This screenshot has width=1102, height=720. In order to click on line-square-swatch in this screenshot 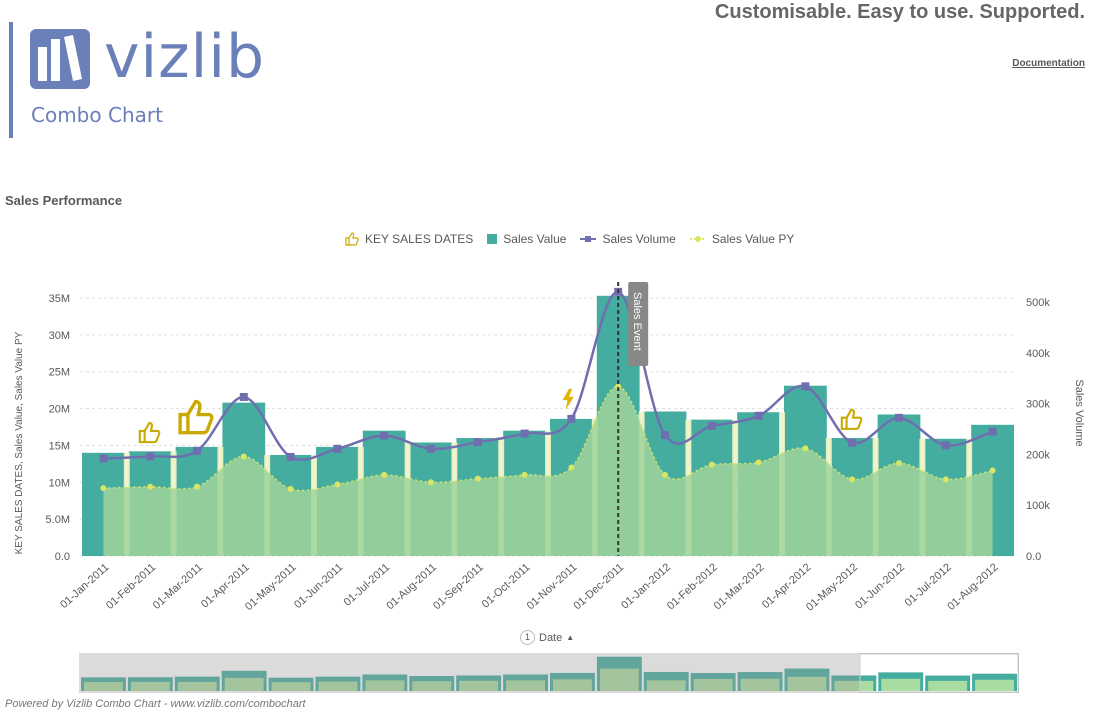, I will do `click(588, 239)`.